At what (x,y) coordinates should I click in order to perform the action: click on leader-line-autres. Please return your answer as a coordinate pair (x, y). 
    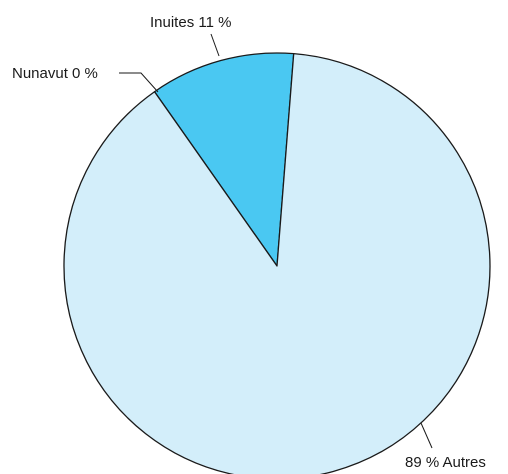
    Looking at the image, I should click on (426, 435).